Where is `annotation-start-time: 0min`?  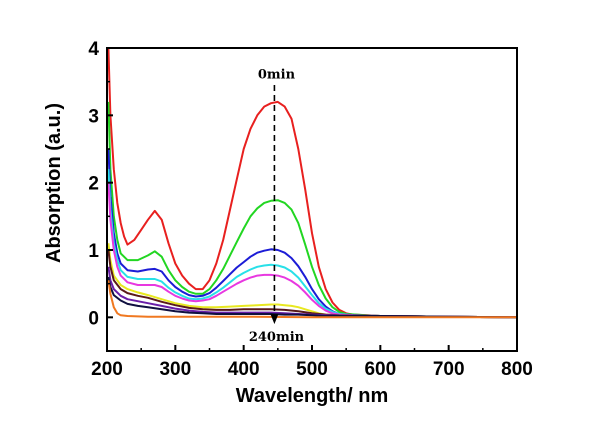
annotation-start-time: 0min is located at coordinates (277, 74).